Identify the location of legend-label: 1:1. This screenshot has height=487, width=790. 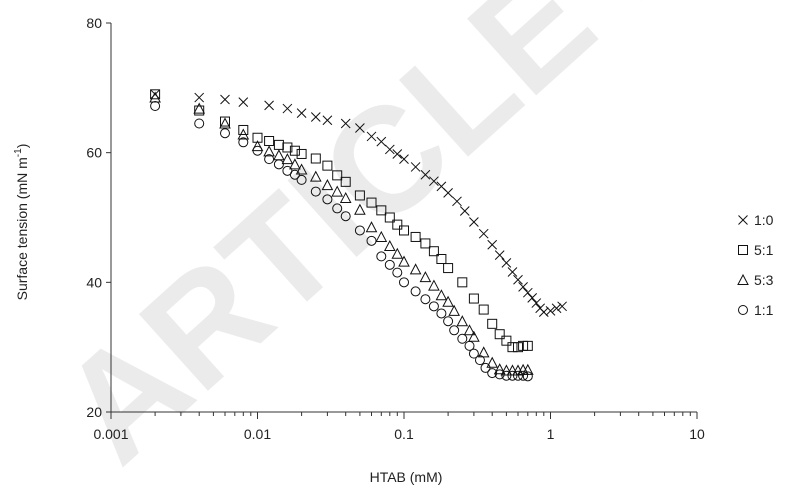
(764, 310).